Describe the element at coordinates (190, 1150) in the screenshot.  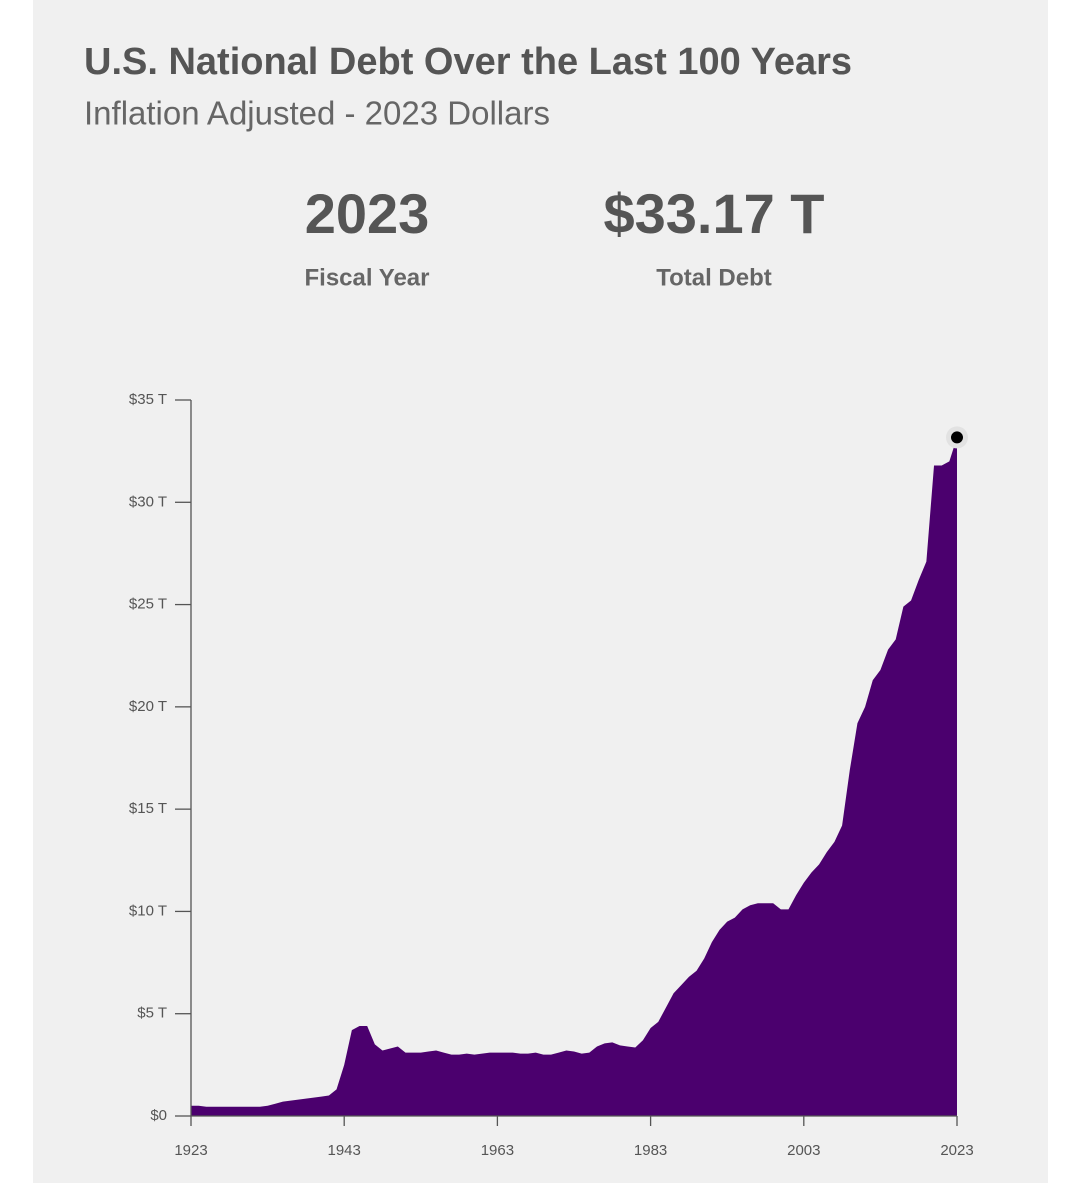
I see `x-tick-label: 1923` at that location.